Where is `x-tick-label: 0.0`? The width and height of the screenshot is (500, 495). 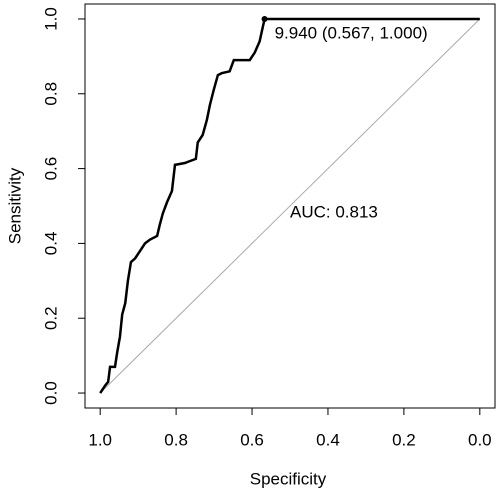
x-tick-label: 0.0 is located at coordinates (480, 439).